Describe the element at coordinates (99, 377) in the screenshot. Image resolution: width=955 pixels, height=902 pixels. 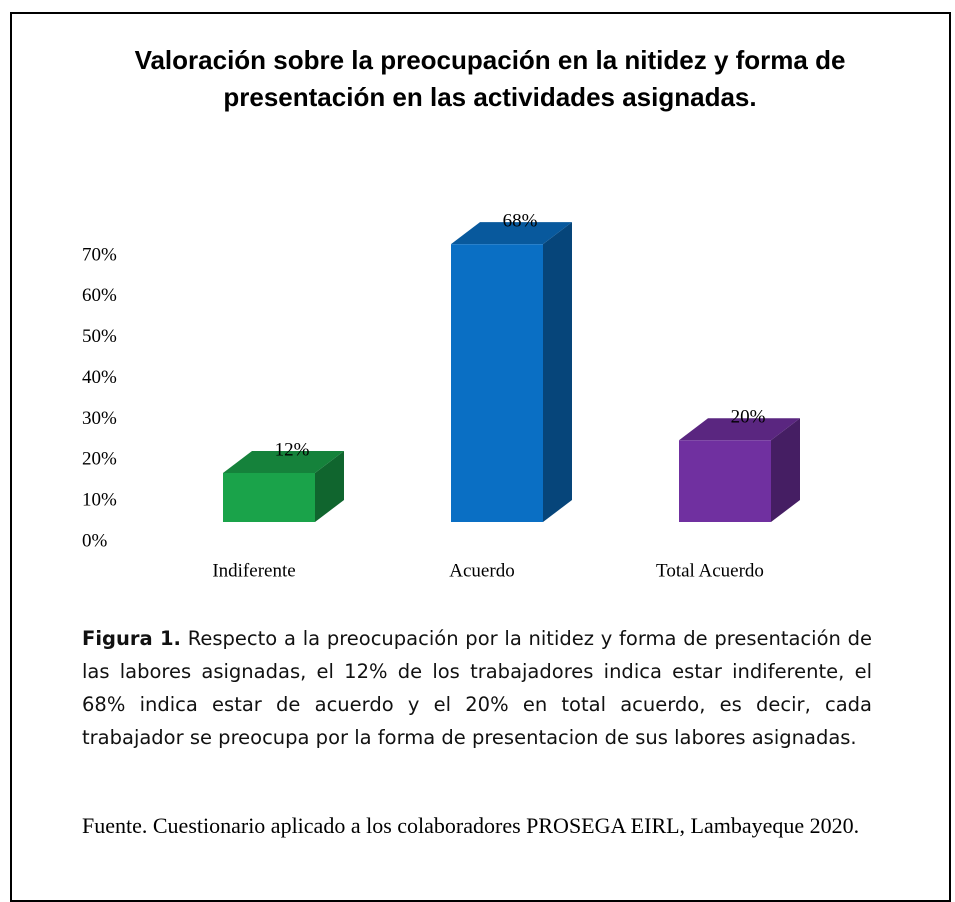
I see `y-tick-label: 40%` at that location.